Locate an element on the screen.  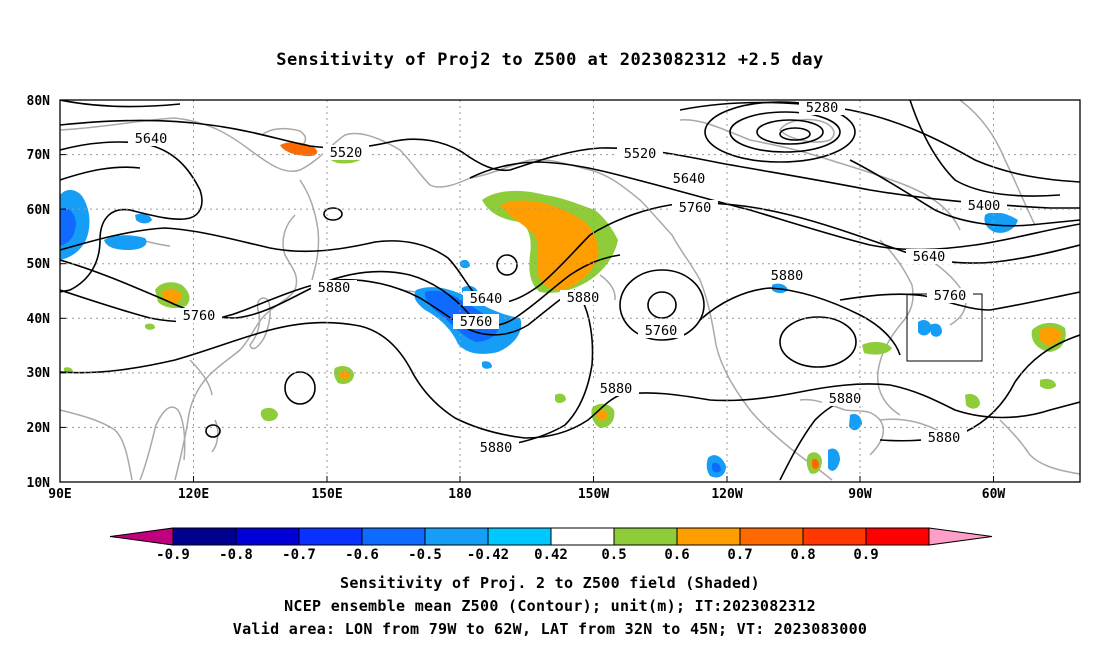
contour-5760-atlantic is located at coordinates (959, 301).